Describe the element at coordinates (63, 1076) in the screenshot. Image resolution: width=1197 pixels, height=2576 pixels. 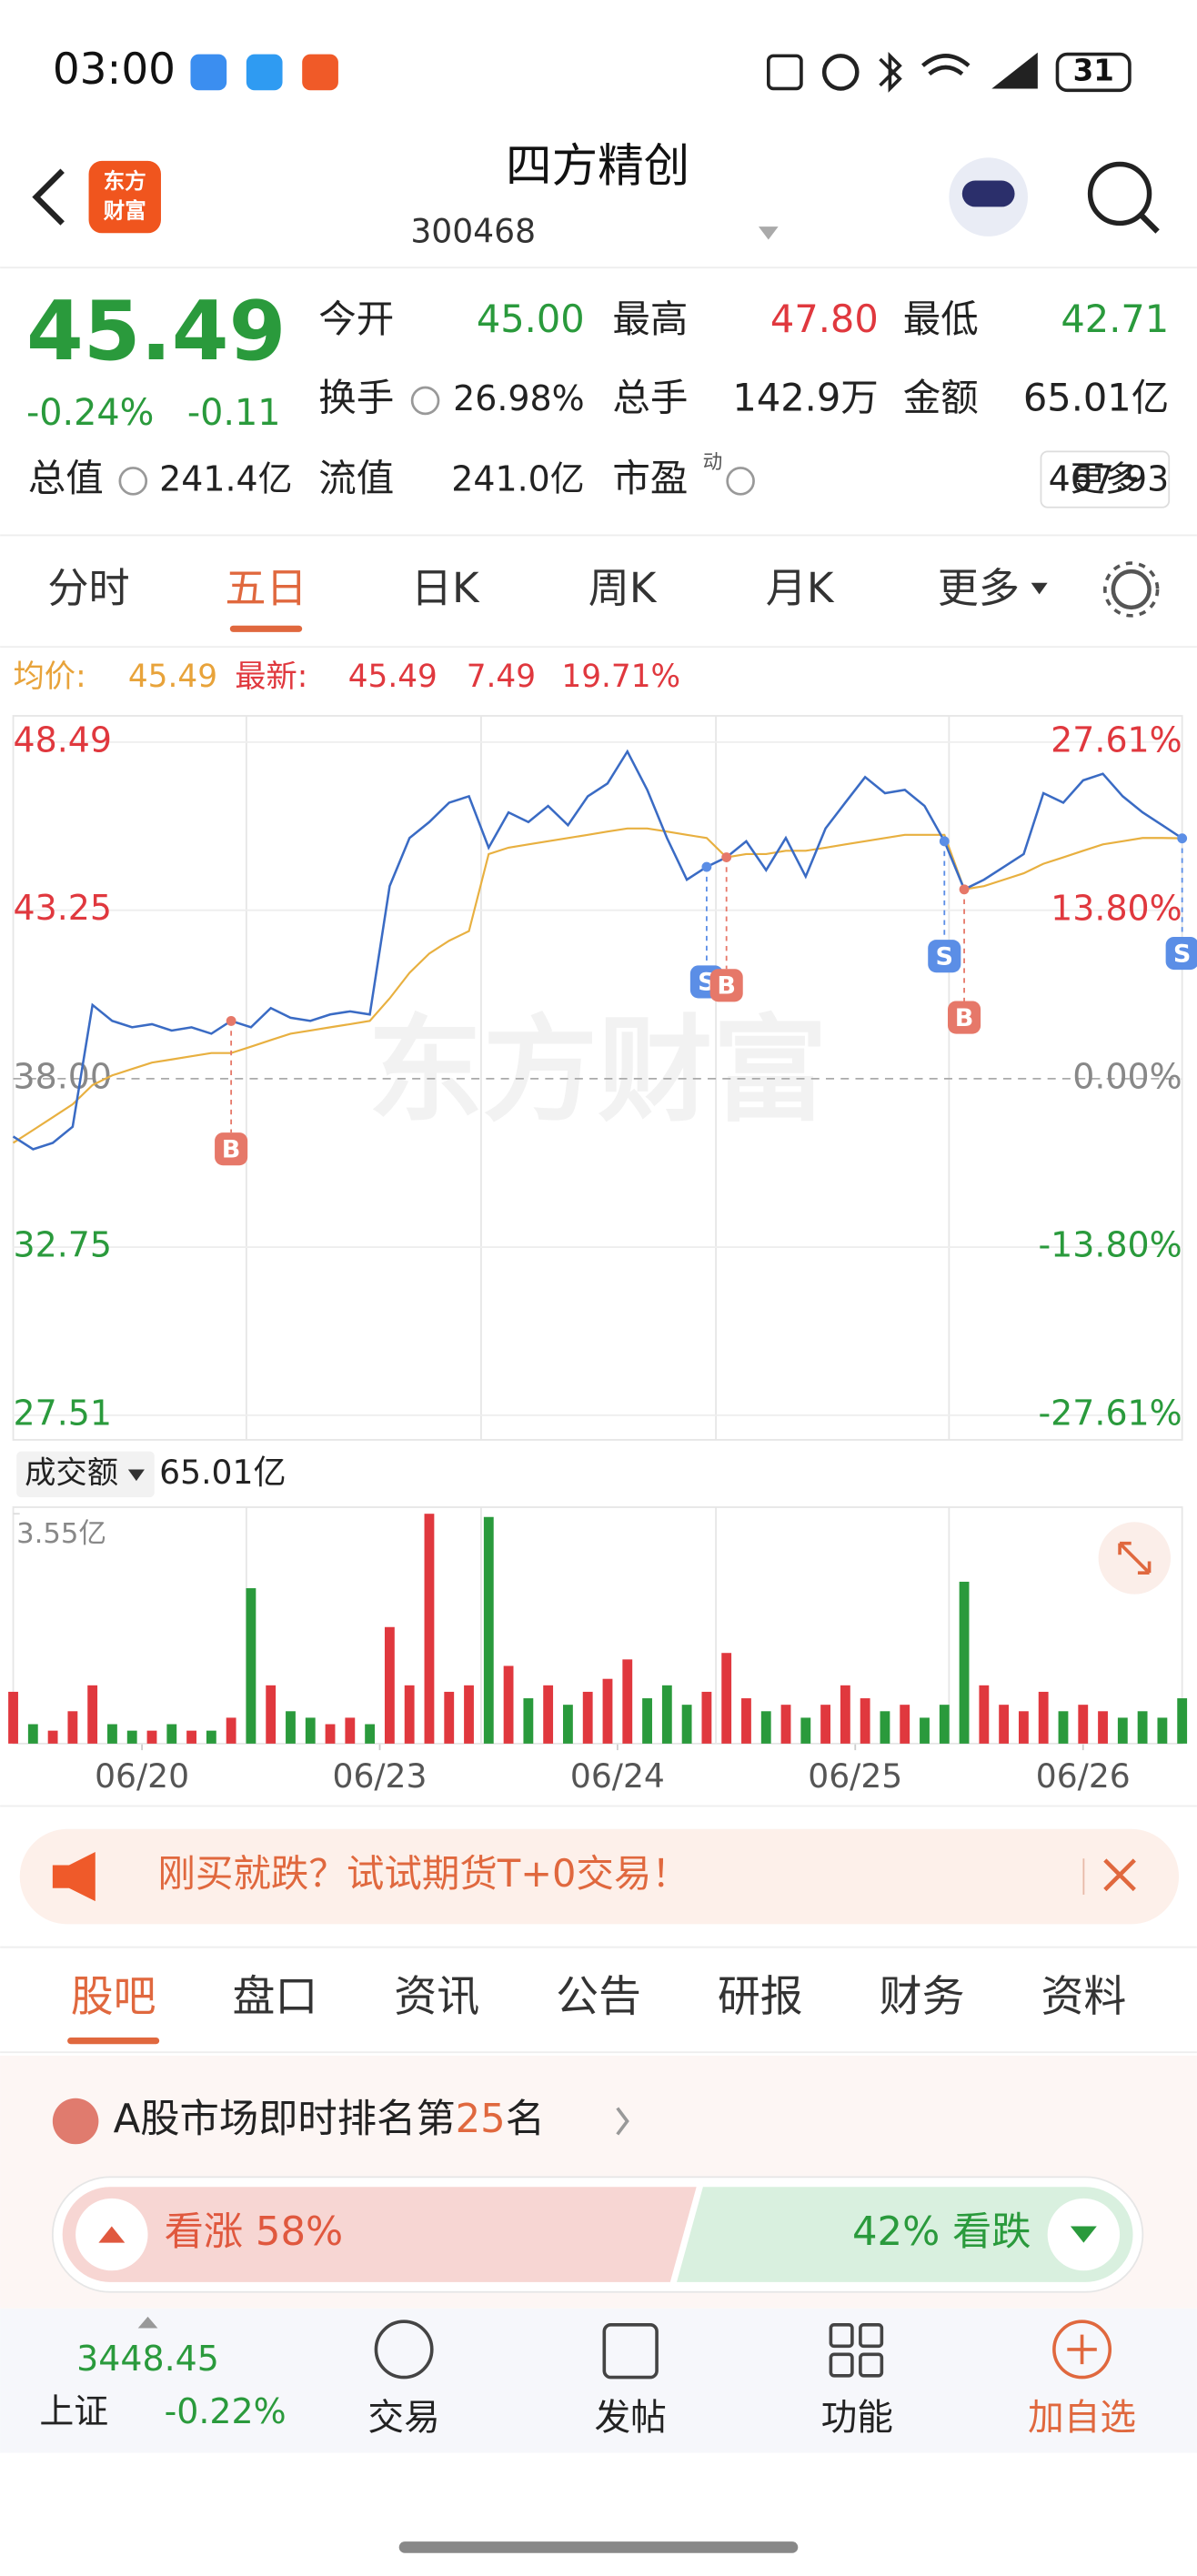
I see `y-tick-label: 38.00` at that location.